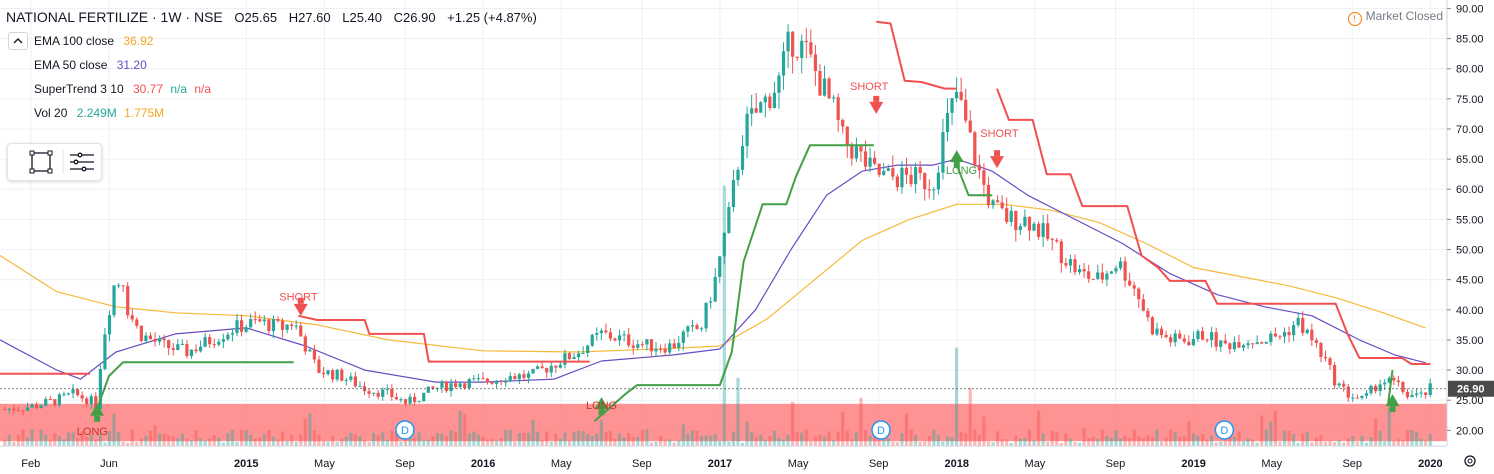 The height and width of the screenshot is (474, 1494). What do you see at coordinates (1470, 341) in the screenshot?
I see `price-tick-label: 35.00` at bounding box center [1470, 341].